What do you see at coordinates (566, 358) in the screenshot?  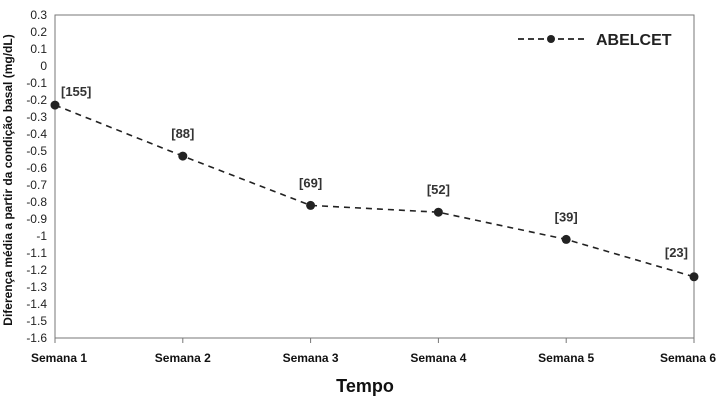 I see `x-tick-label: Semana 5` at bounding box center [566, 358].